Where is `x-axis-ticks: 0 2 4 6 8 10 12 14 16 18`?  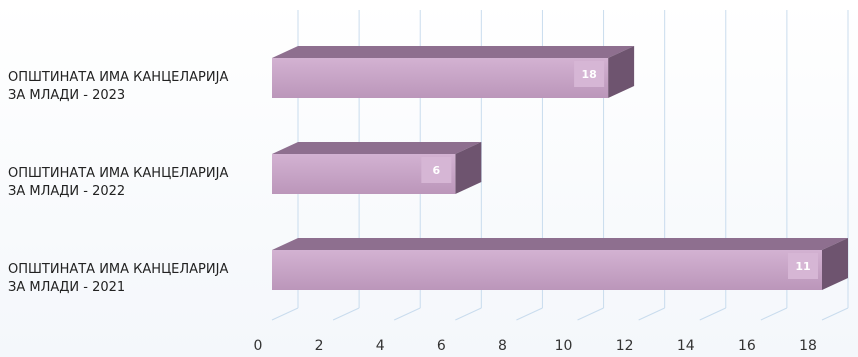 x-axis-ticks: 0 2 4 6 8 10 12 14 16 18 is located at coordinates (535, 346).